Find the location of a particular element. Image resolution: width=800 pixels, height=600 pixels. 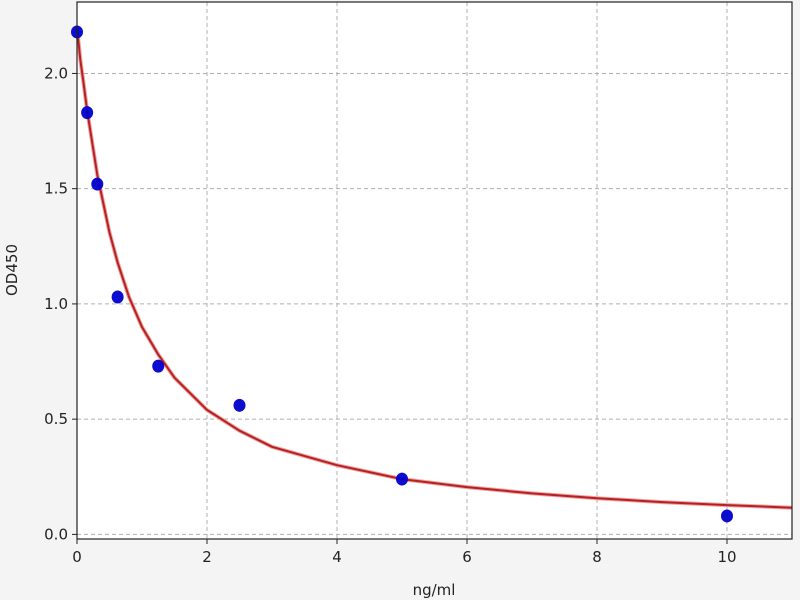

y-tick-label: 1.5 is located at coordinates (56, 189).